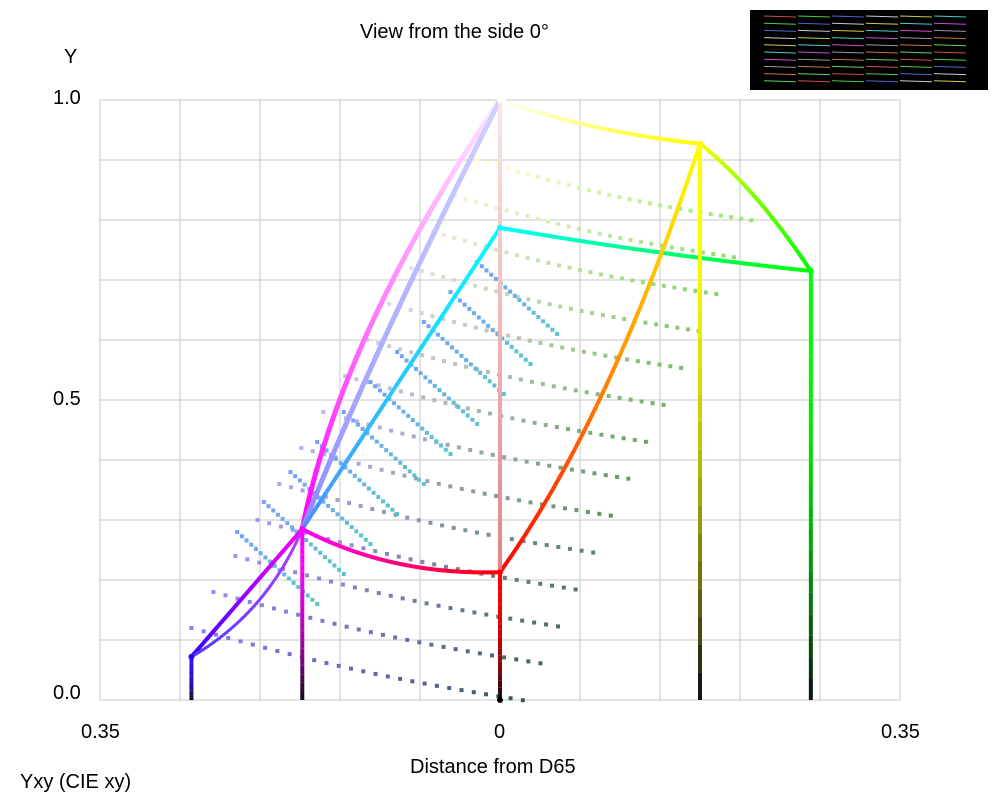 The height and width of the screenshot is (805, 1000). What do you see at coordinates (67, 98) in the screenshot?
I see `y-tick-label: 1.0` at bounding box center [67, 98].